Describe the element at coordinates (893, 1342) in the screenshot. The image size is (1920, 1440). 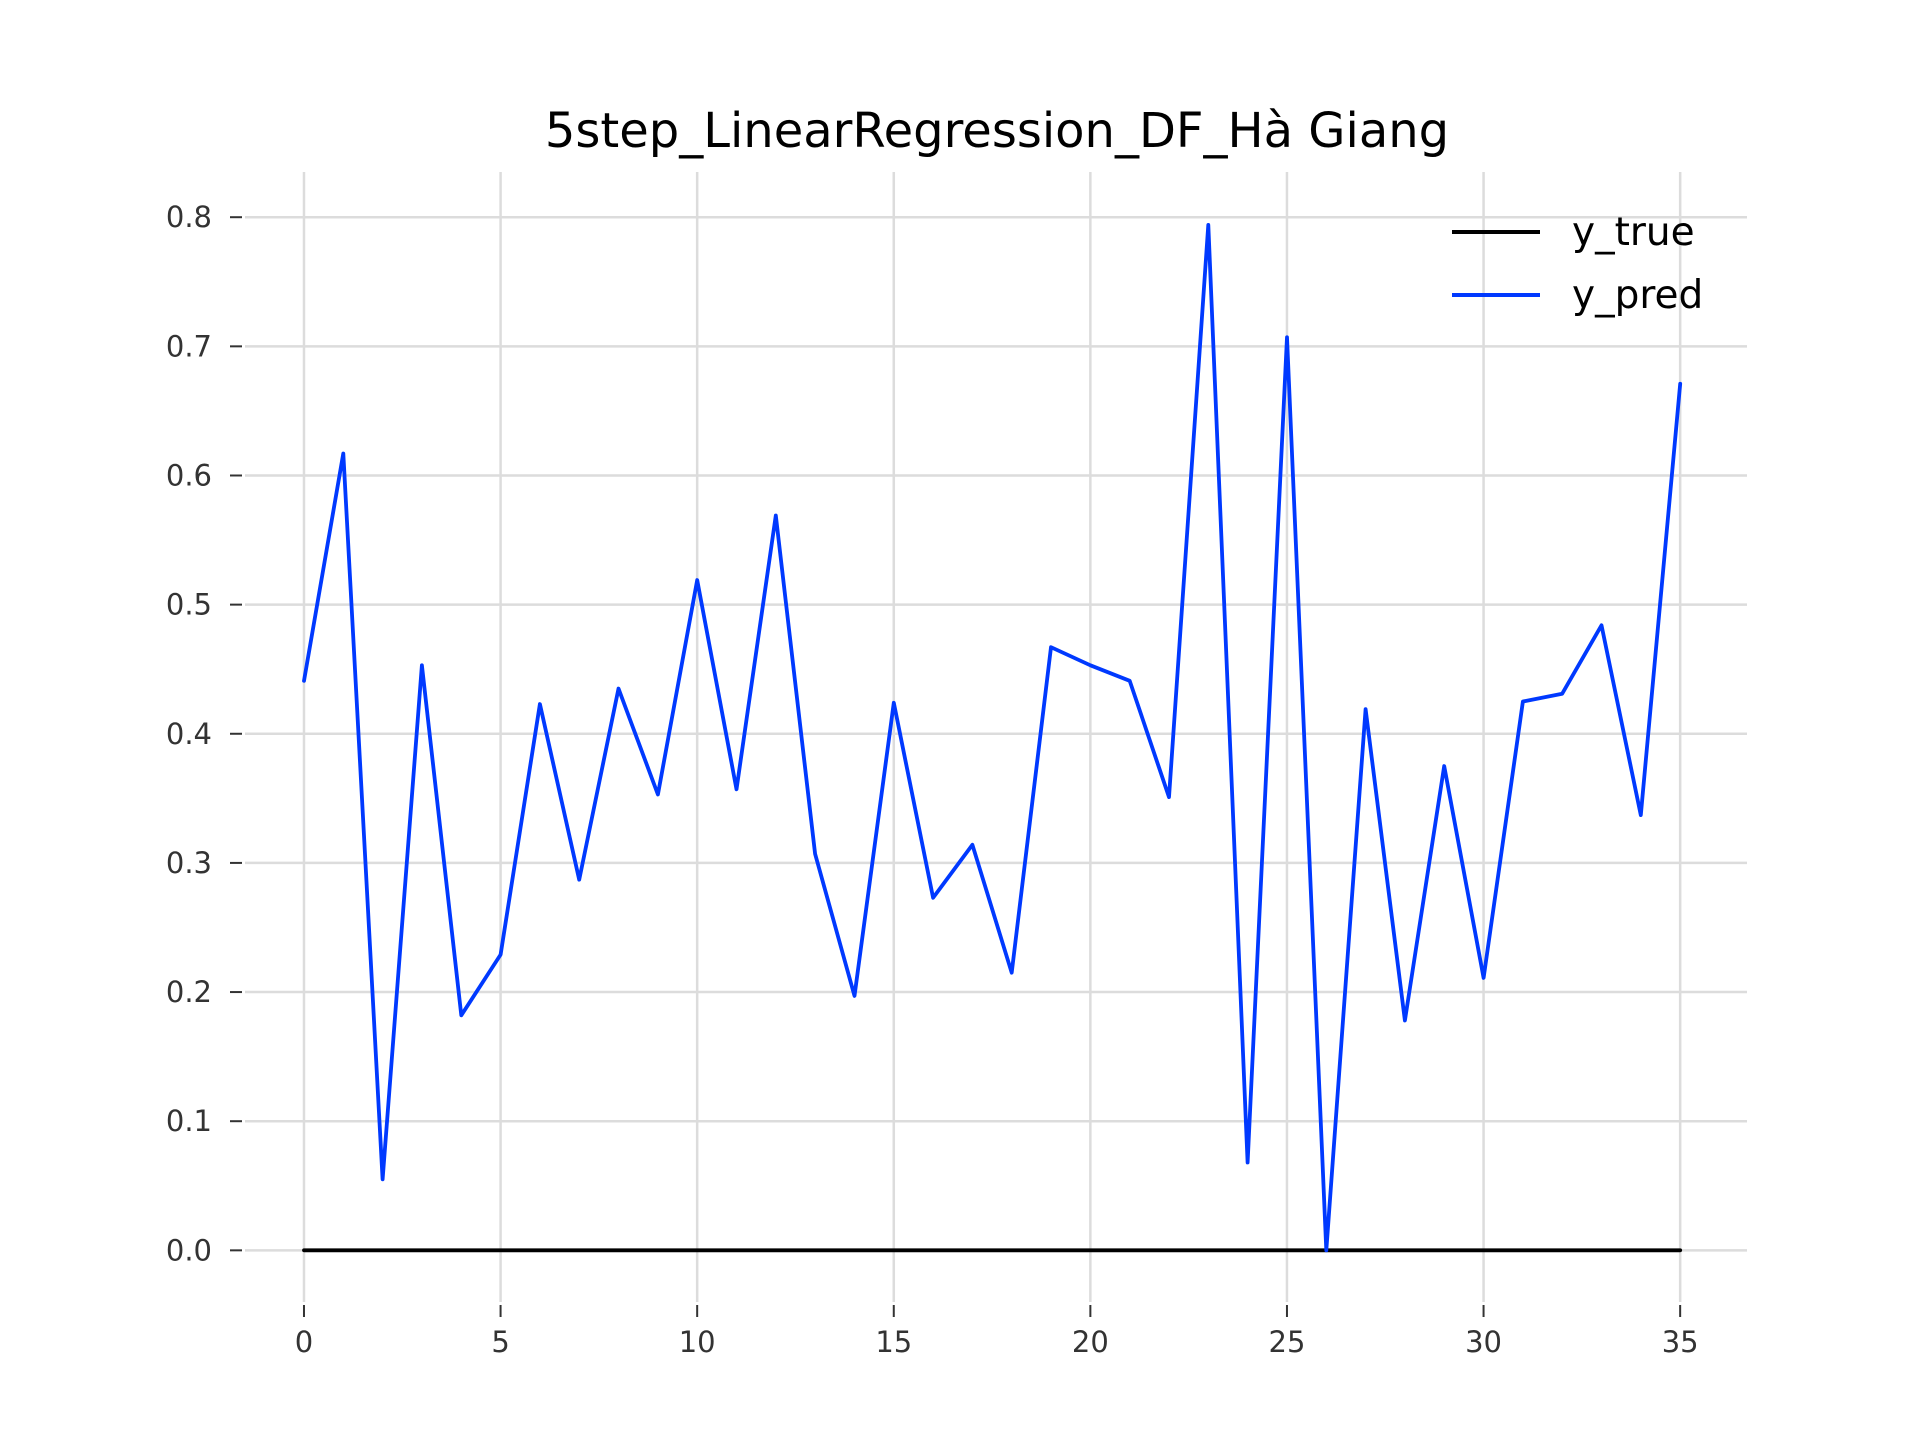
I see `x-tick-label: 15` at that location.